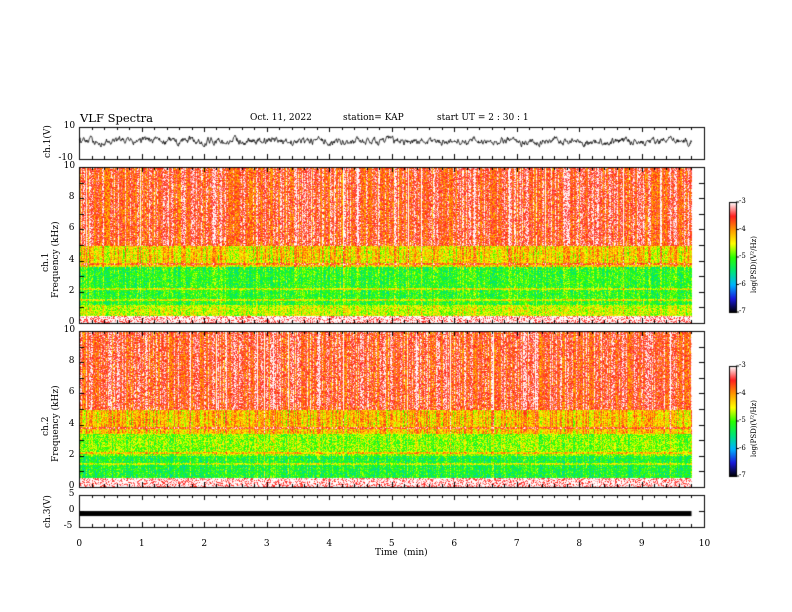  Describe the element at coordinates (48, 141) in the screenshot. I see `ch1-waveform-ylabel: ch.1(V)` at that location.